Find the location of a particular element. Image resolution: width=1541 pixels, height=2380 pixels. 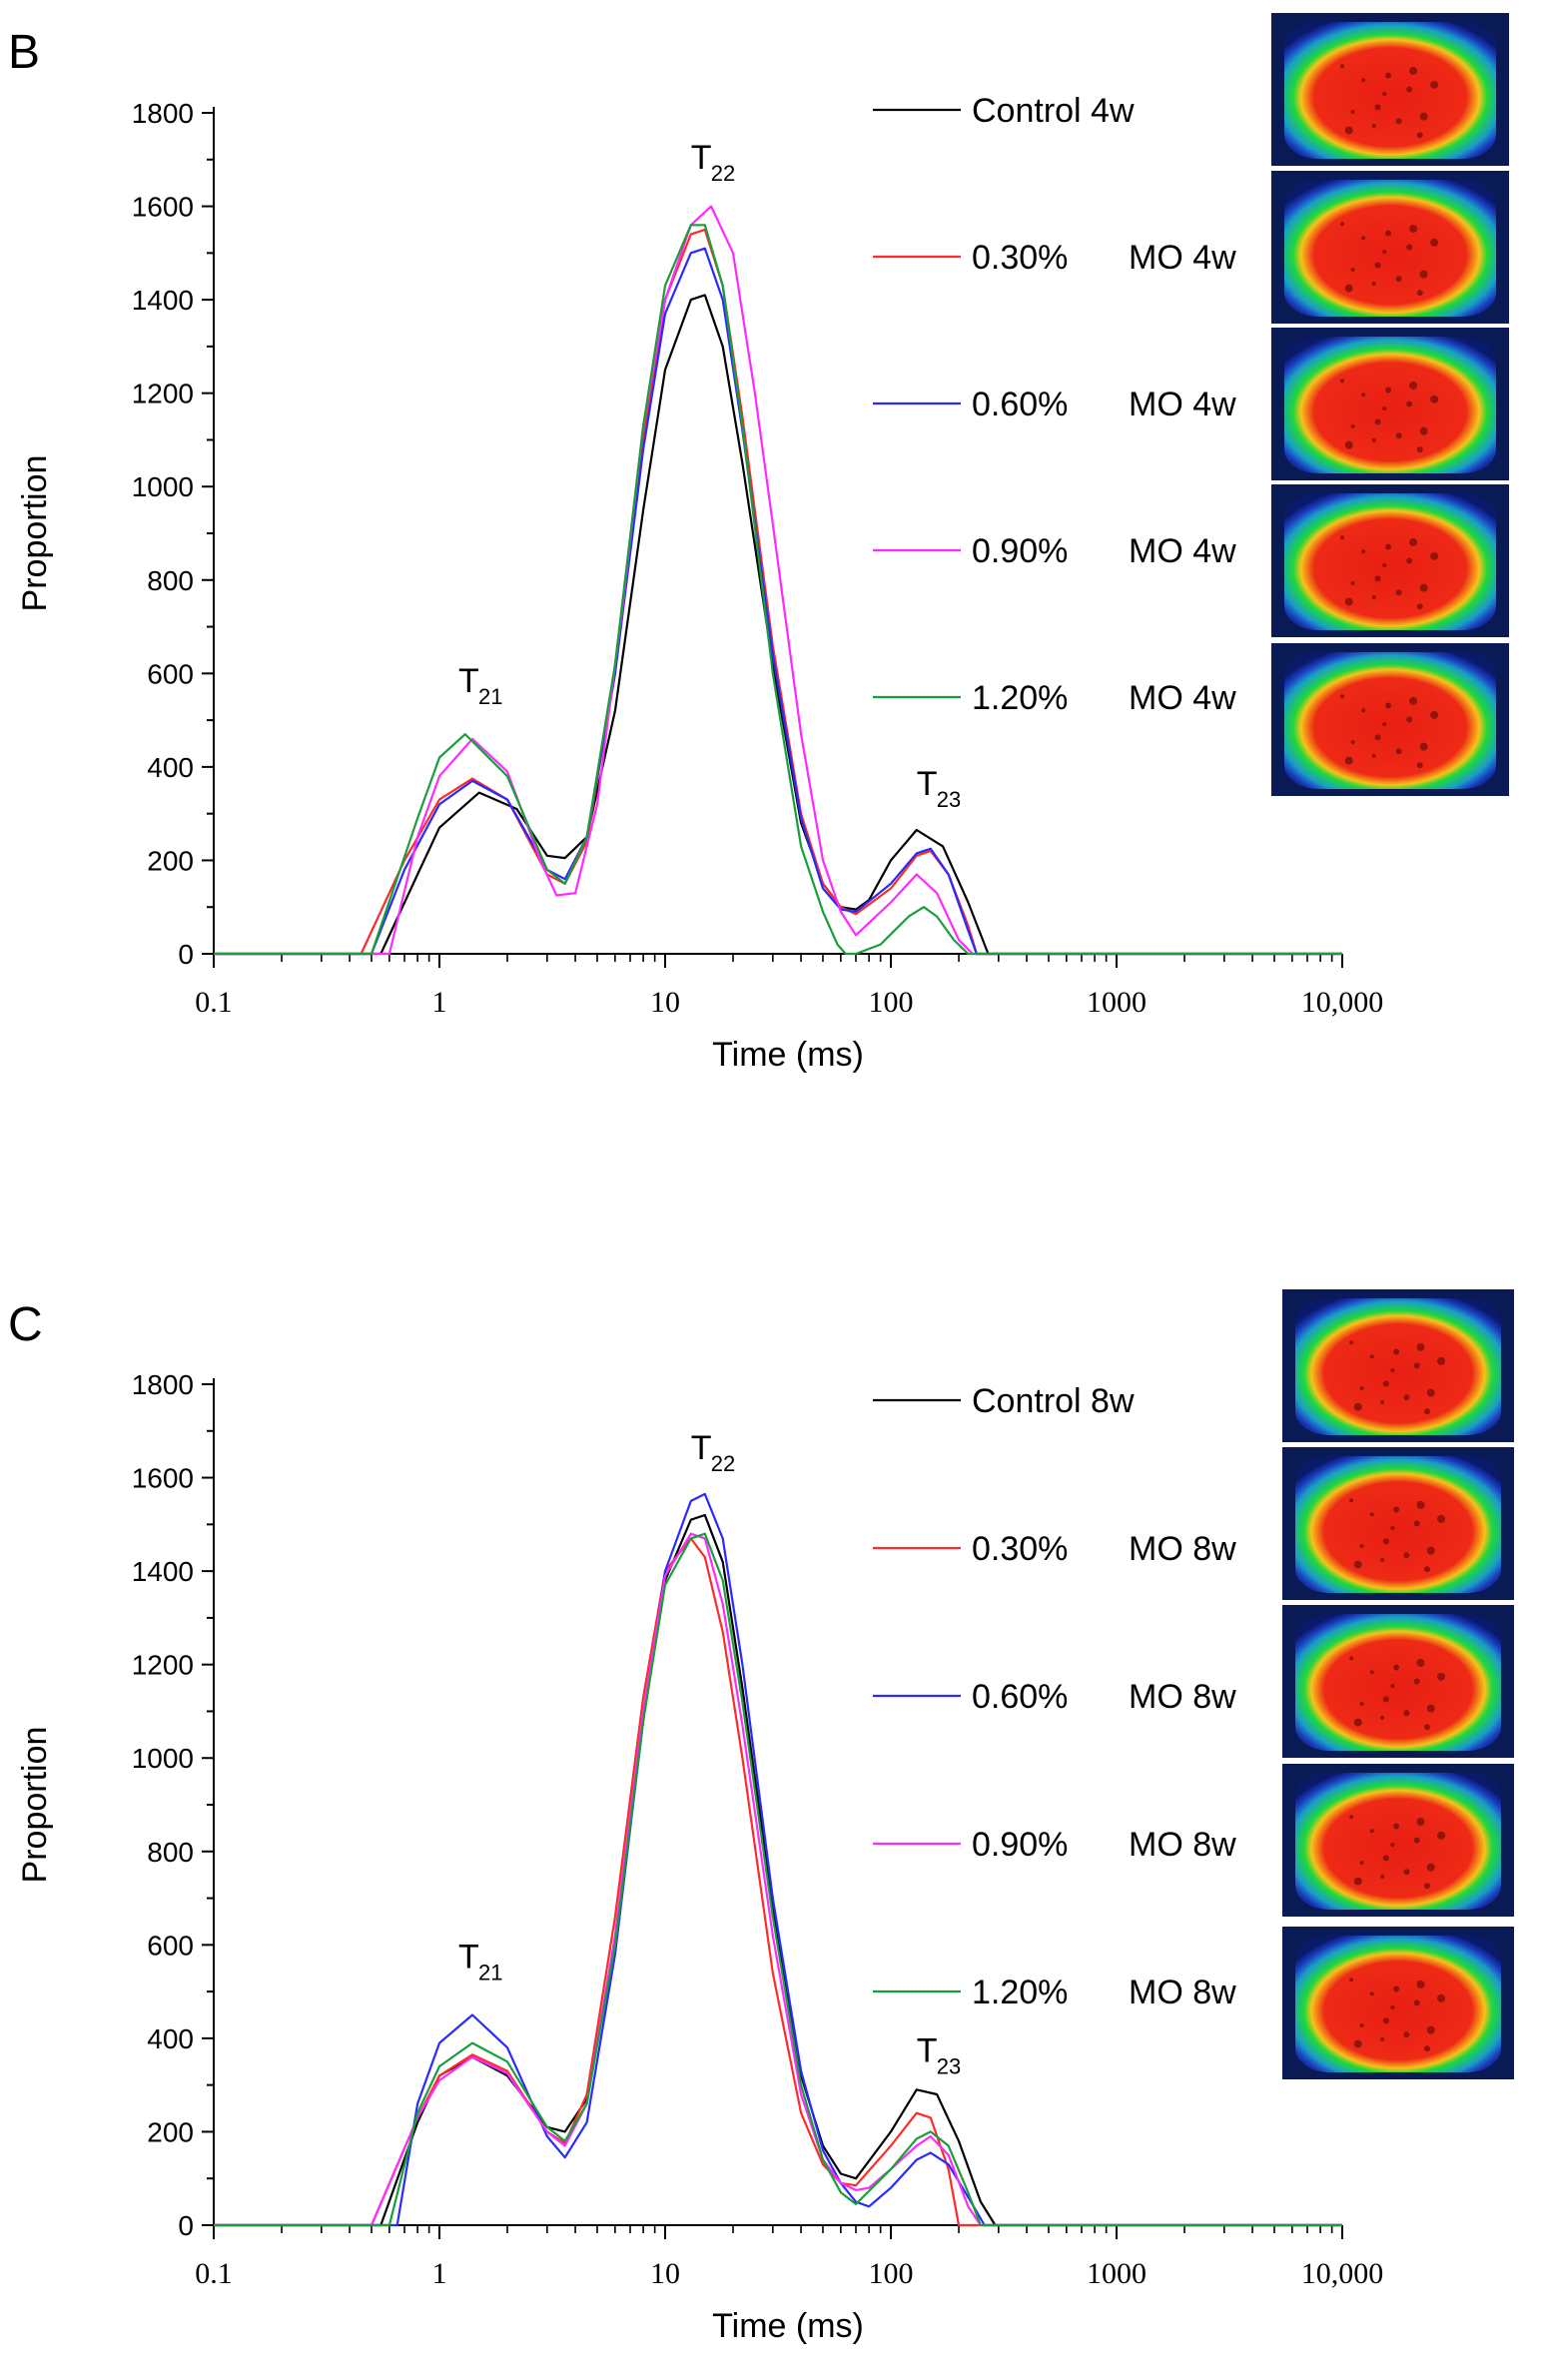

panel-letter: C is located at coordinates (25, 1324).